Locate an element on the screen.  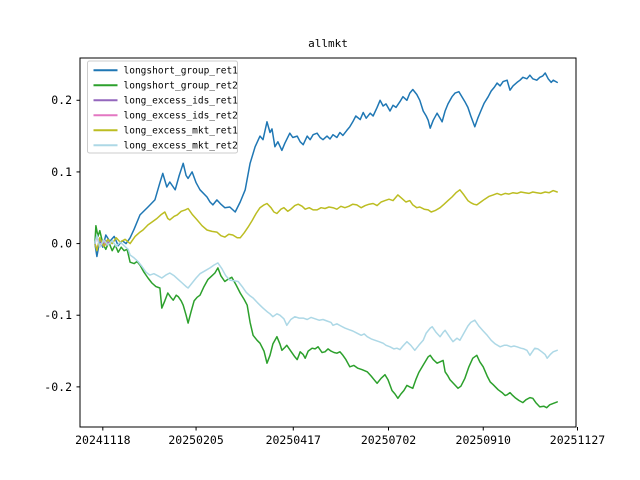
y-tick-label: 0.1 is located at coordinates (61, 172).